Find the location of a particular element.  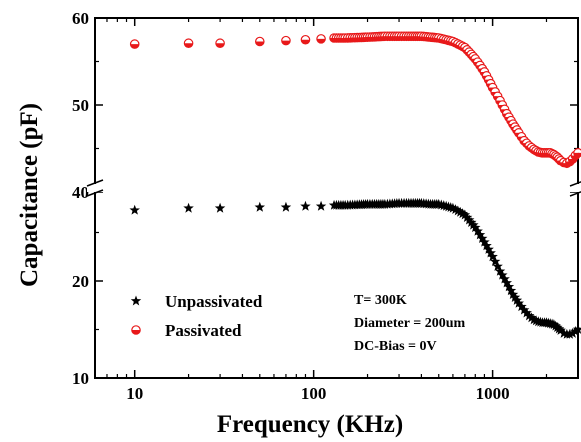

annotation-block: T= 300K Diameter = 200um DC-Bias = 0V is located at coordinates (409, 323).